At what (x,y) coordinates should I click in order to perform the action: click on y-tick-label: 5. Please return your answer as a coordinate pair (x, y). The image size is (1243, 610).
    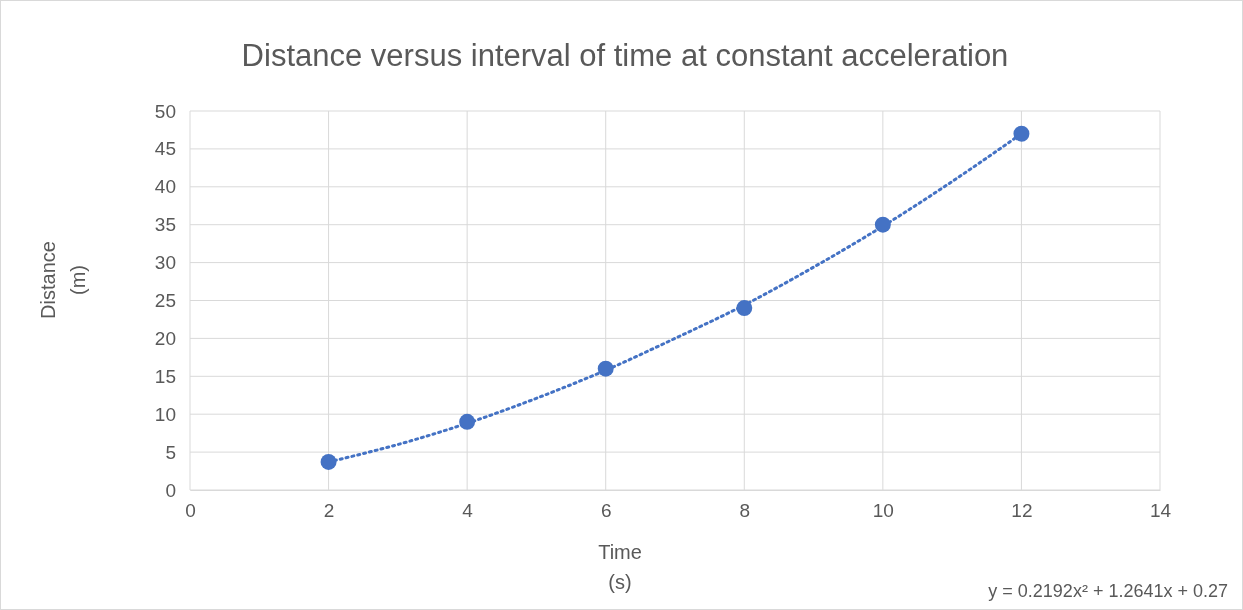
    Looking at the image, I should click on (170, 452).